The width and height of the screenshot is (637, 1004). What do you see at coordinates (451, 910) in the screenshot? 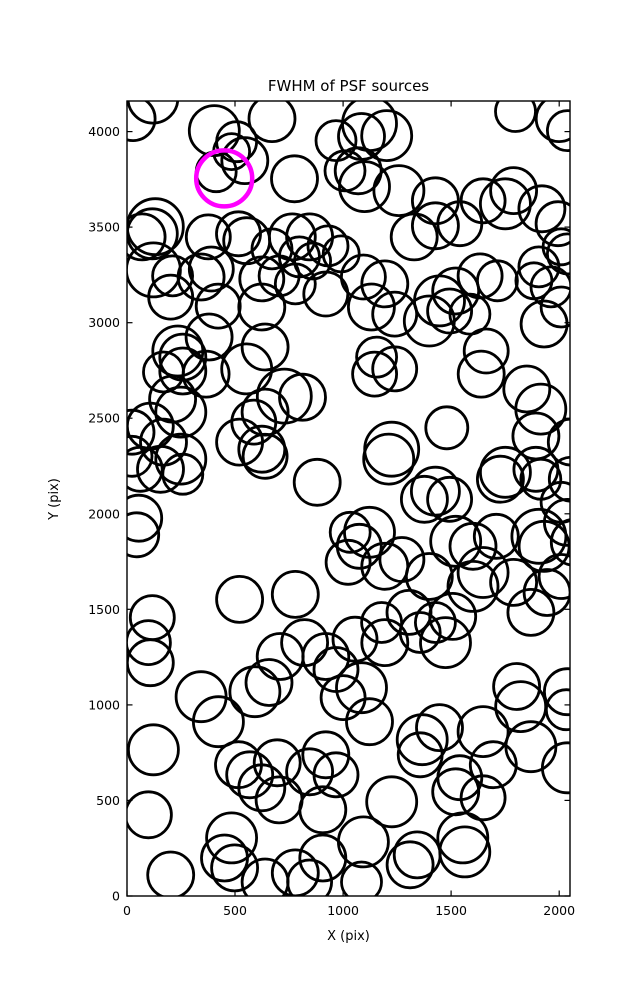
I see `x-tick-label: 1500` at bounding box center [451, 910].